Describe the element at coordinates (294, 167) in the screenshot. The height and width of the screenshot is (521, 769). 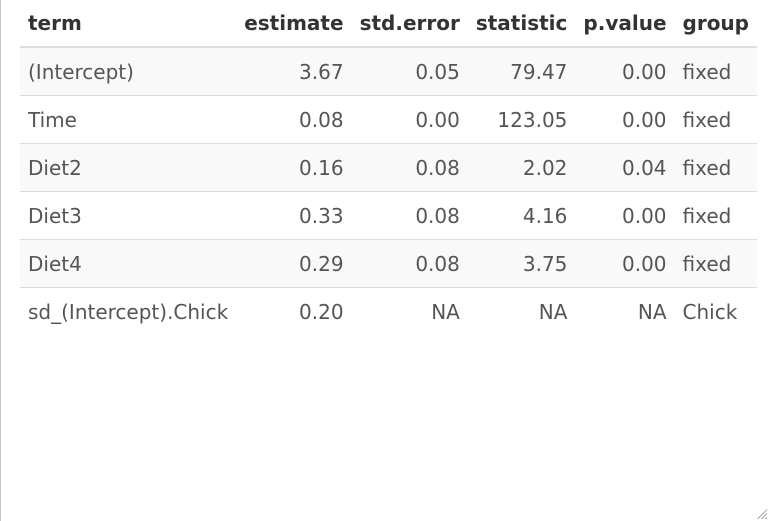
I see `cell-estimate: 0.16` at that location.